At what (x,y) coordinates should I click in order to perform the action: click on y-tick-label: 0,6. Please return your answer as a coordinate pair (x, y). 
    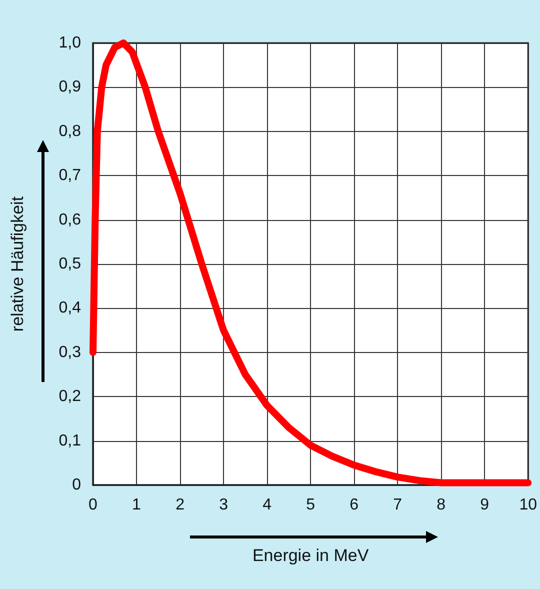
    Looking at the image, I should click on (70, 219).